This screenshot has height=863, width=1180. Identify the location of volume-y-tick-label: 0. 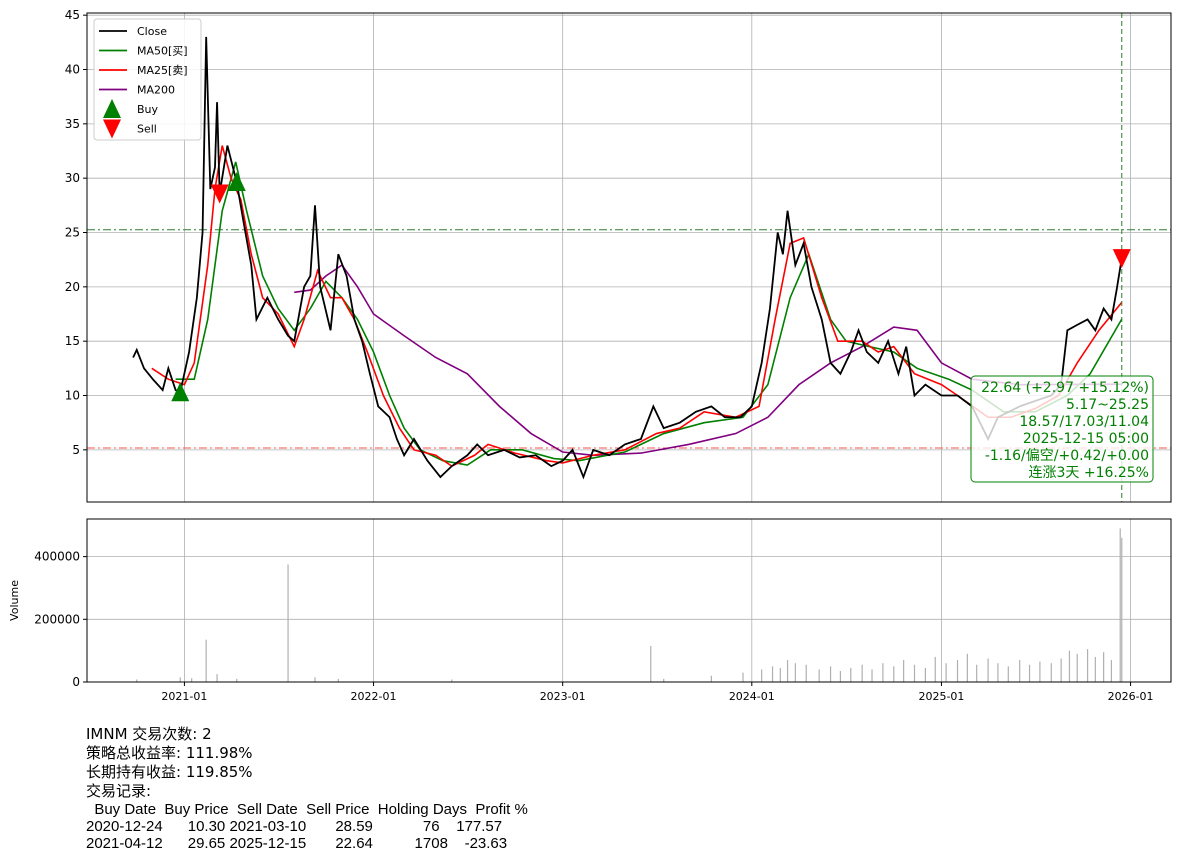
(76, 682).